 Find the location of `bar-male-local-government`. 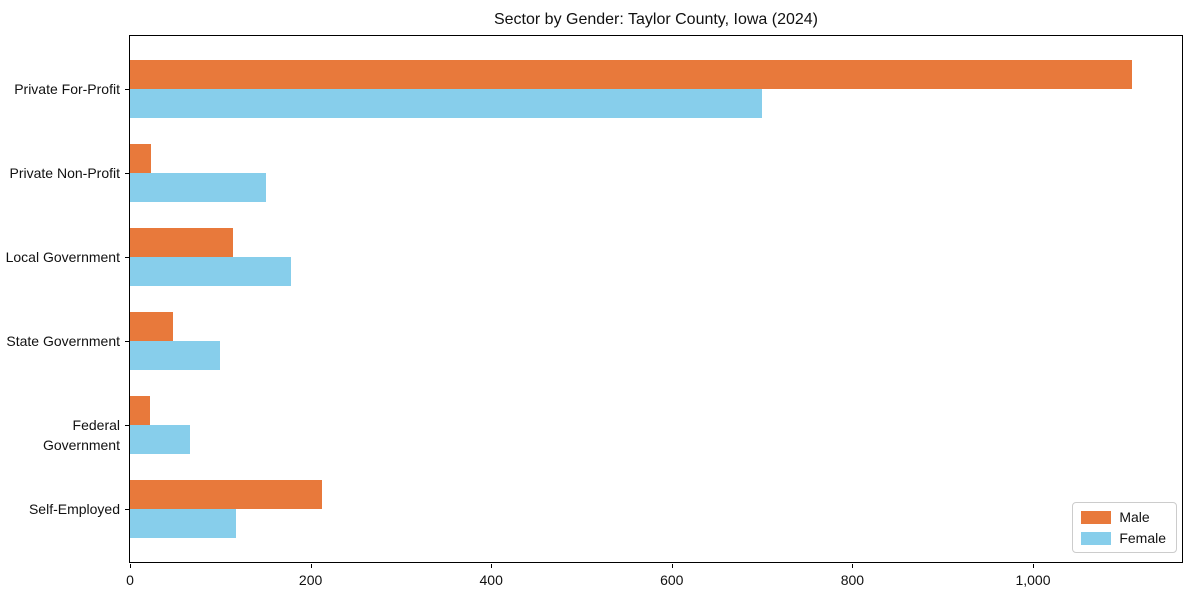

bar-male-local-government is located at coordinates (181, 242).